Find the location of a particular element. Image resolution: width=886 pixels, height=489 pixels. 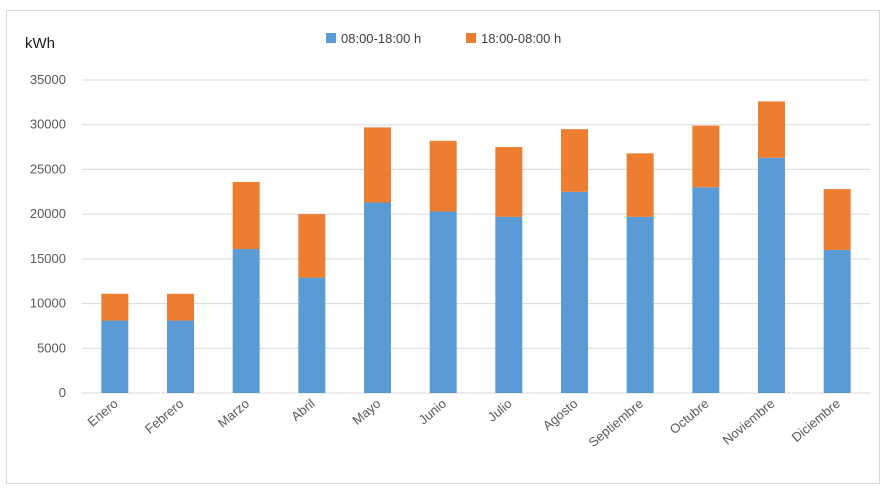

bar-day-marzo is located at coordinates (246, 321).